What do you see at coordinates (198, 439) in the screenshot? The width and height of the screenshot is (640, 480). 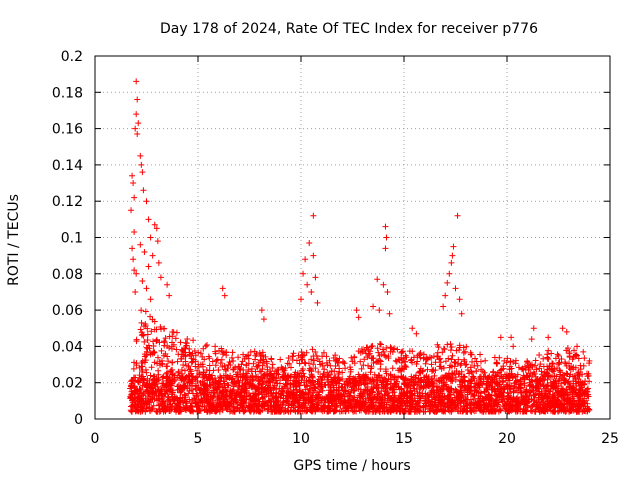 I see `x-tick-label: 5` at bounding box center [198, 439].